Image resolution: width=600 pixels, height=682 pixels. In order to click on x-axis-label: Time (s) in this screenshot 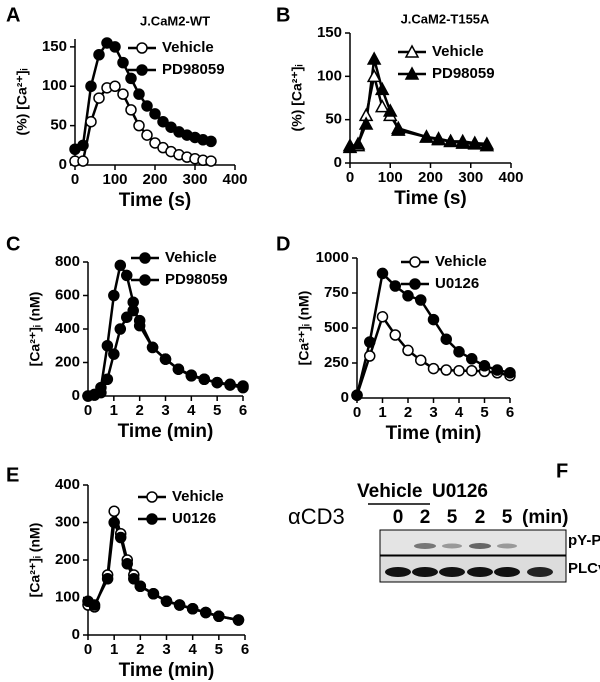, I will do `click(155, 200)`.